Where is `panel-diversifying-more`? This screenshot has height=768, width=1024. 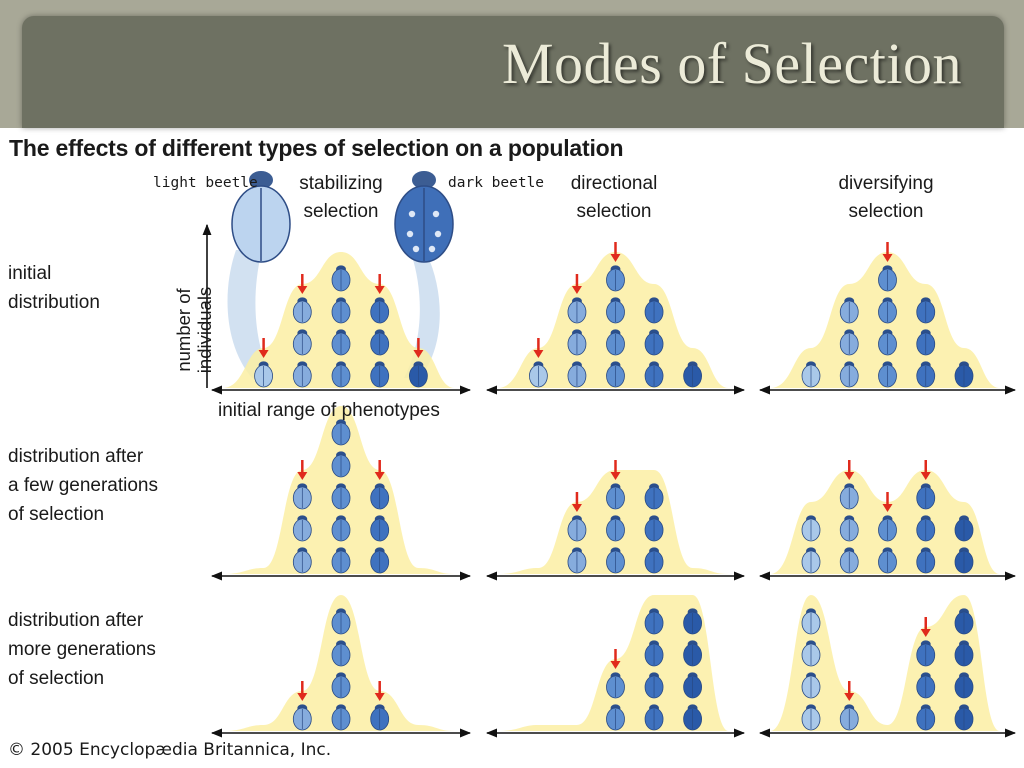 panel-diversifying-more is located at coordinates (887, 666).